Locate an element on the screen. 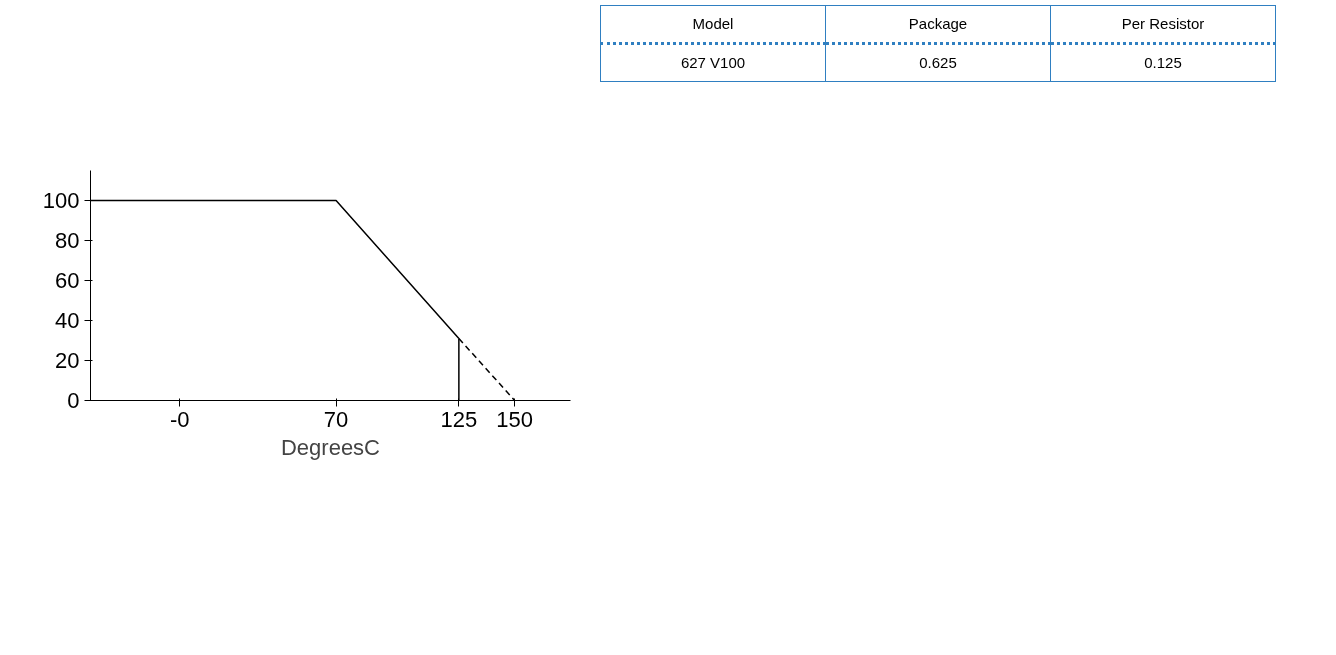 This screenshot has height=655, width=1336. y-tick-label: 100 is located at coordinates (61, 200).